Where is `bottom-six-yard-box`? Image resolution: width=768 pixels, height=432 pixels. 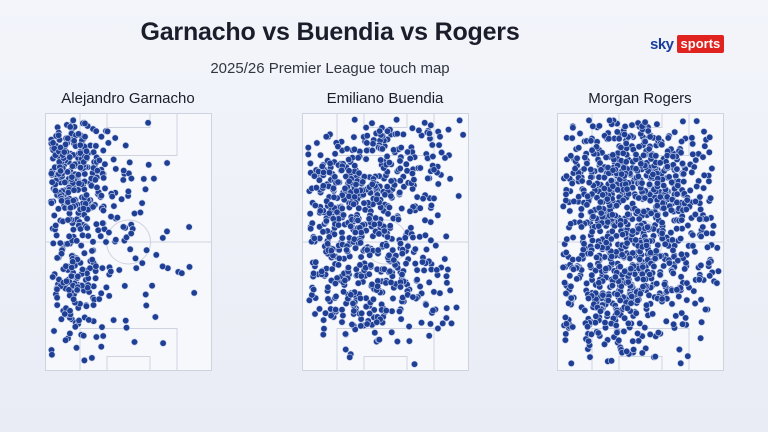 bottom-six-yard-box is located at coordinates (128, 363).